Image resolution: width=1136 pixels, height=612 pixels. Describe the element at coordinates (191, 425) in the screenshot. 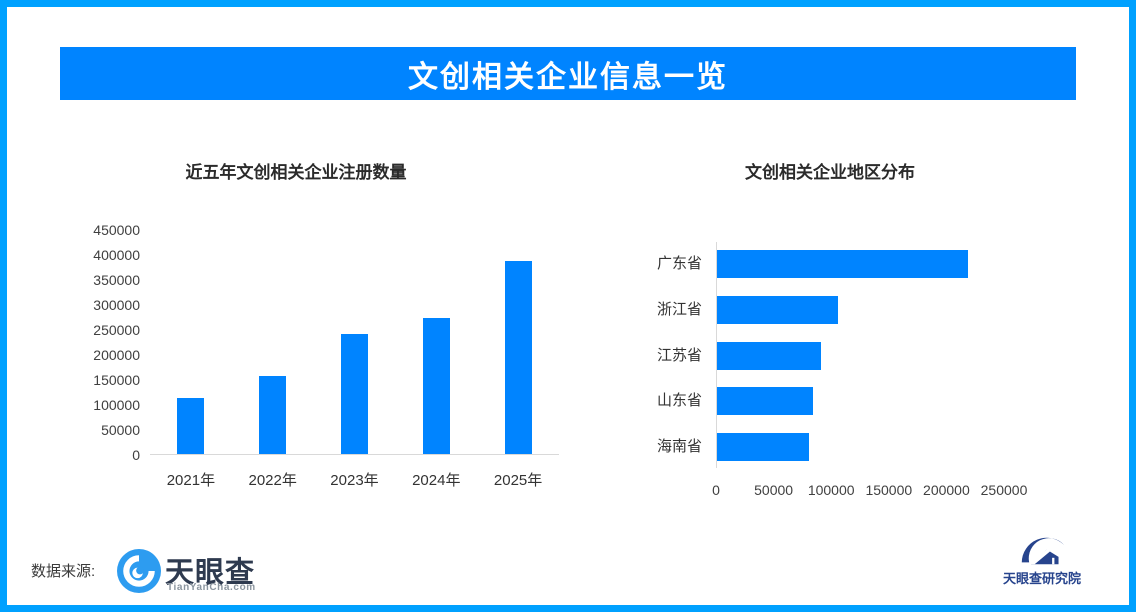

I see `bar-2021年` at that location.